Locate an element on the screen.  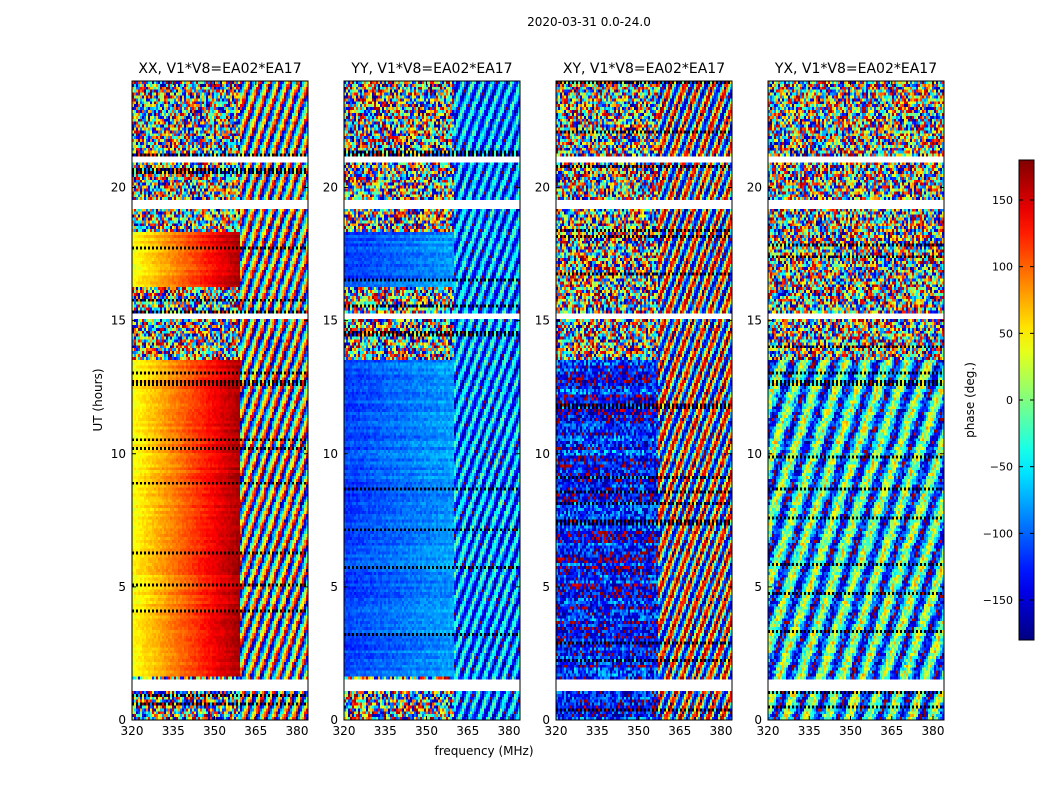
colorbar-tick-label: −150 is located at coordinates (998, 600).